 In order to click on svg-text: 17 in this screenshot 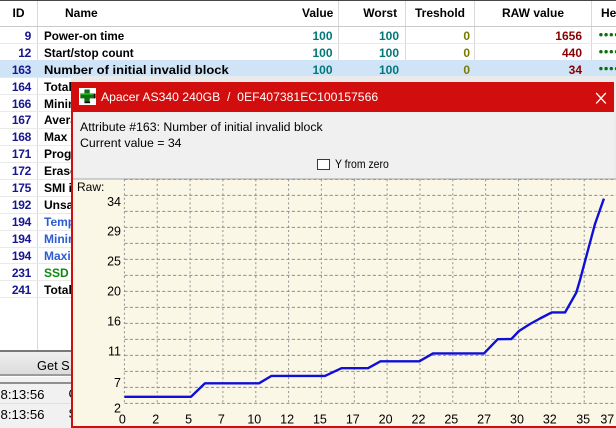, I will do `click(353, 420)`.